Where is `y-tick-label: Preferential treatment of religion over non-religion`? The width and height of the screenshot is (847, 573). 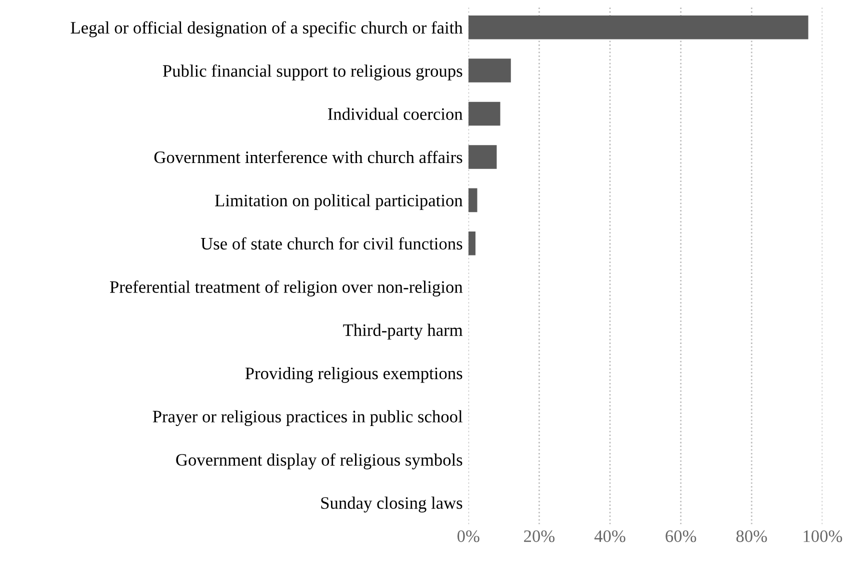
y-tick-label: Preferential treatment of religion over non-religion is located at coordinates (286, 288).